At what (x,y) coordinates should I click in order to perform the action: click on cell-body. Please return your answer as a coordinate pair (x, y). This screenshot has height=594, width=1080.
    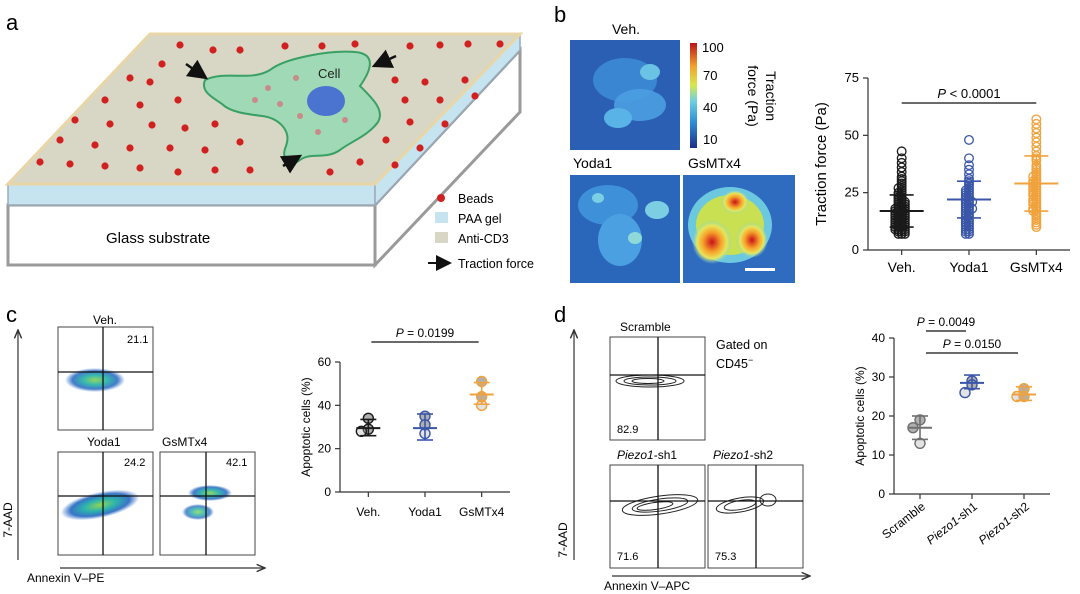
    Looking at the image, I should click on (291, 107).